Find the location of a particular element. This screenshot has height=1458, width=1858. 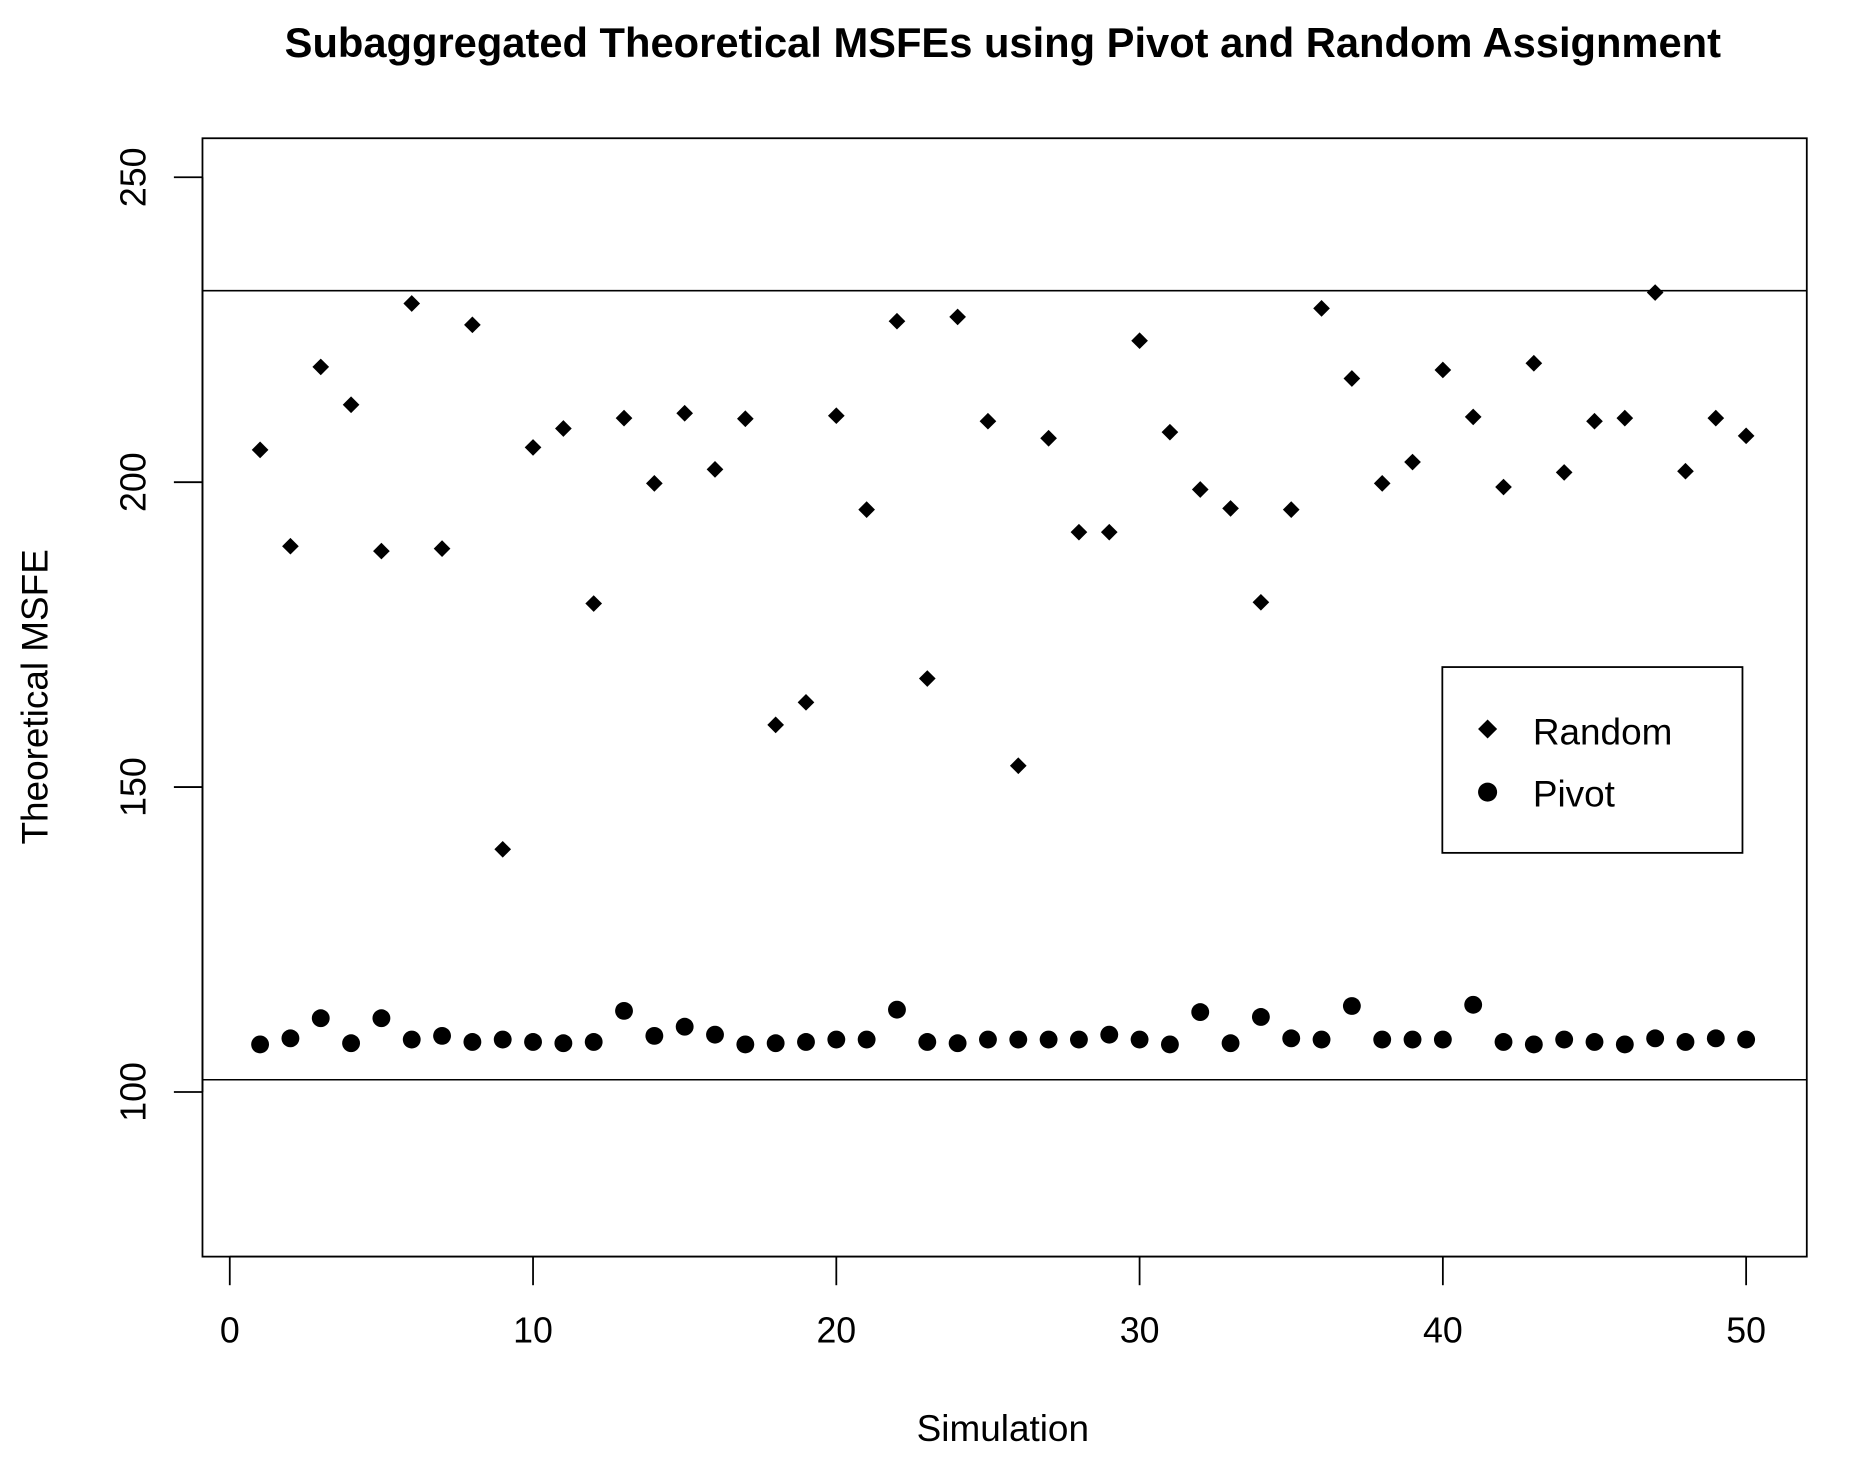

legend-box is located at coordinates (1592, 760).